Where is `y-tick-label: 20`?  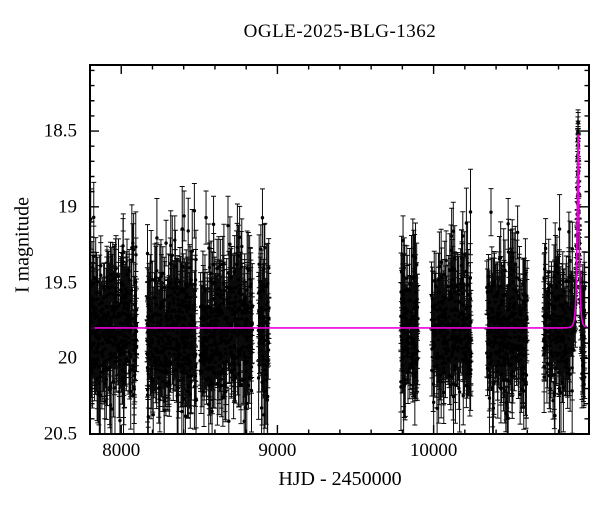
y-tick-label: 20 is located at coordinates (67, 358).